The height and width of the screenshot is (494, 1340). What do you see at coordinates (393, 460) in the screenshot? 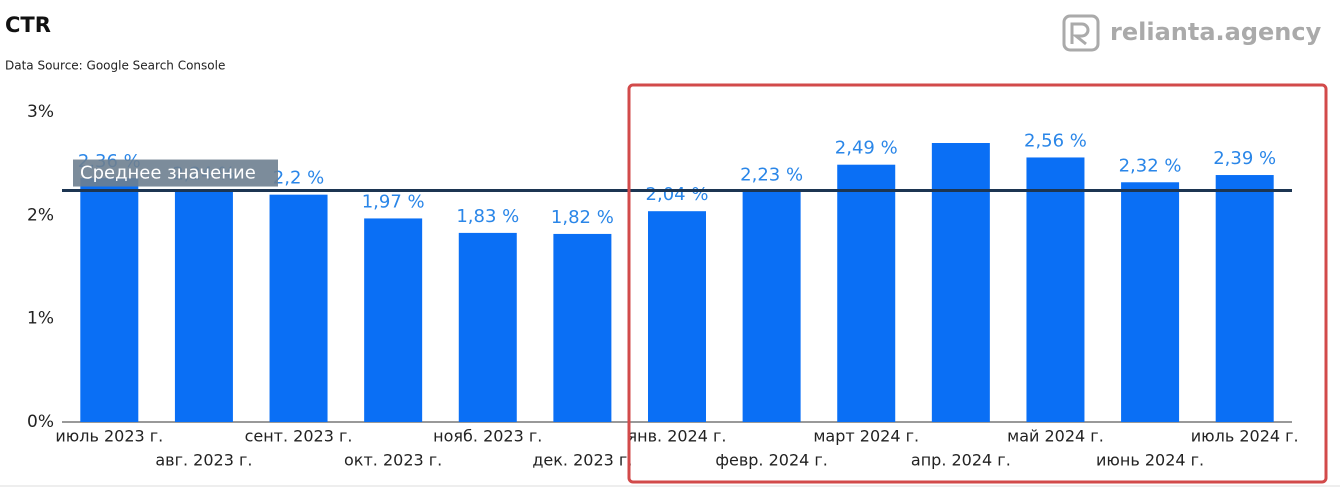
I see `x-tick-label: окт. 2023 г.` at bounding box center [393, 460].